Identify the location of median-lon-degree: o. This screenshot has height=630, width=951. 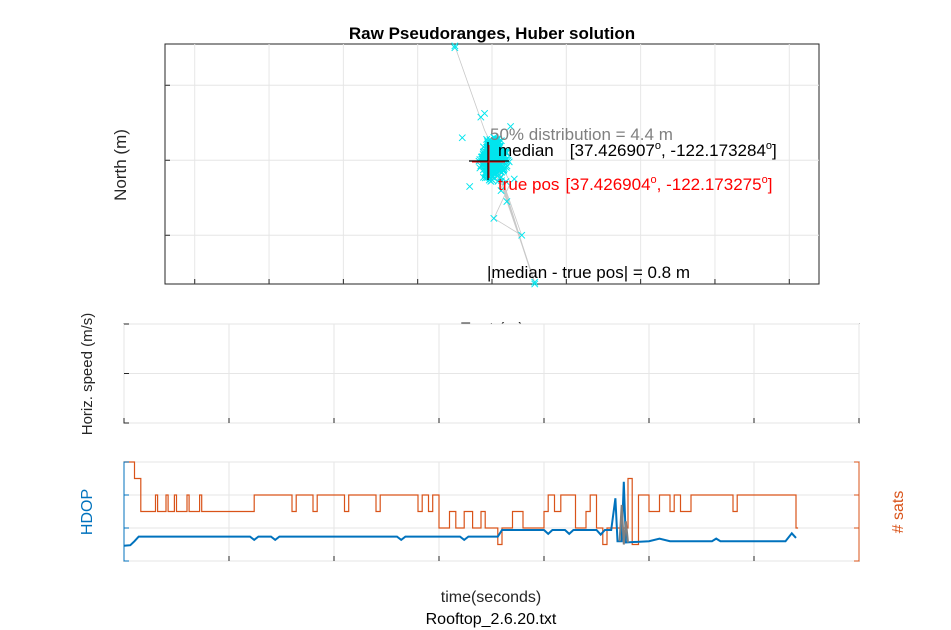
(769, 146).